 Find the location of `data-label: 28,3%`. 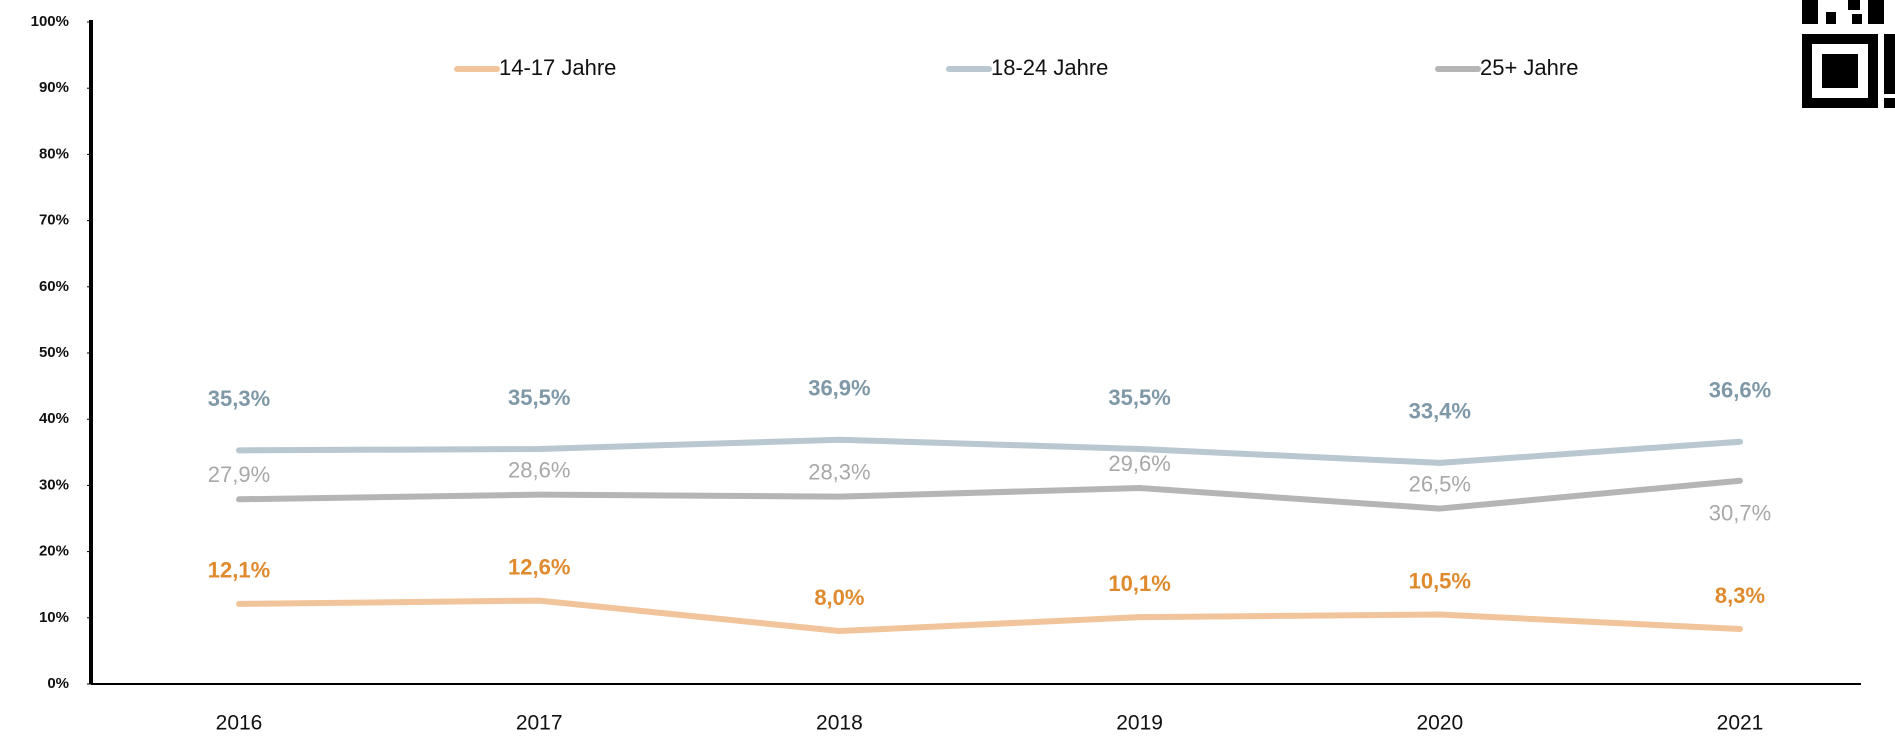

data-label: 28,3% is located at coordinates (839, 471).